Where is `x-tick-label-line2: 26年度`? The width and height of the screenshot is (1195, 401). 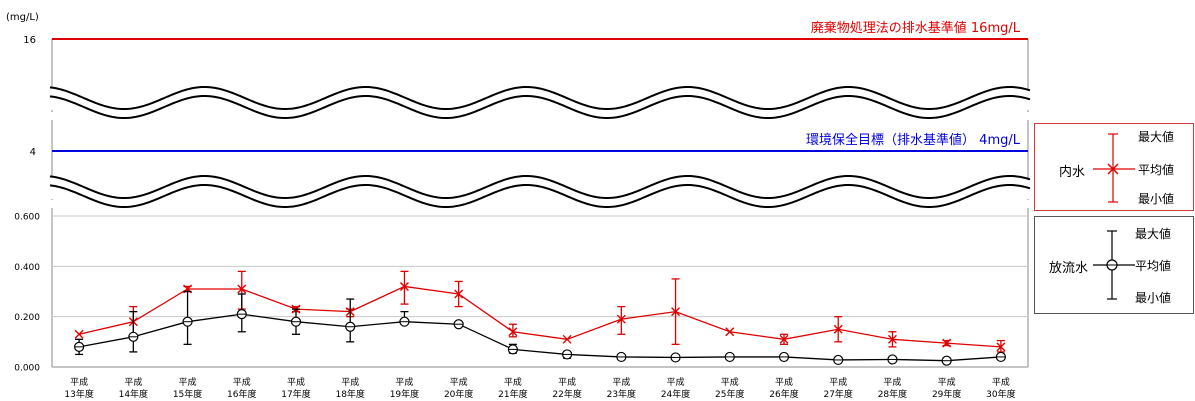
x-tick-label-line2: 26年度 is located at coordinates (783, 394).